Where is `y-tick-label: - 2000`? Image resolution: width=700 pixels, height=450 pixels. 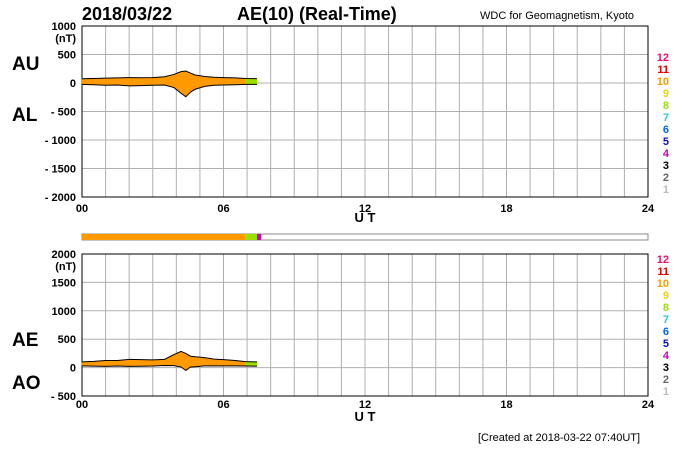
y-tick-label: - 2000 is located at coordinates (60, 198).